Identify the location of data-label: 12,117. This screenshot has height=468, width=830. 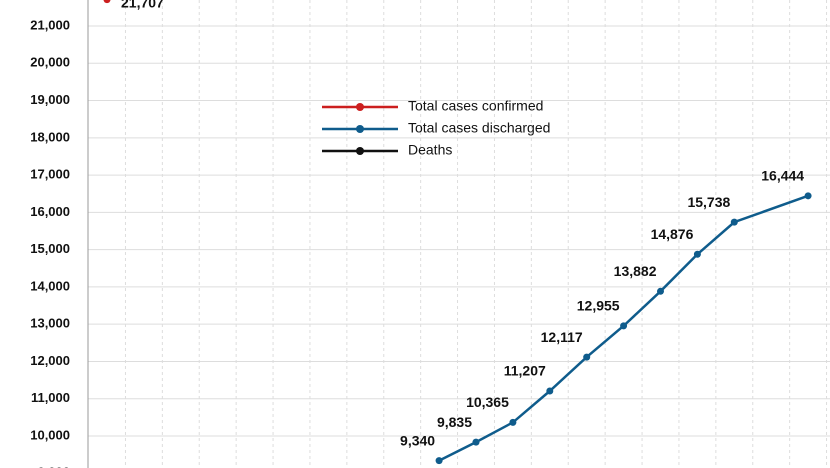
(562, 337).